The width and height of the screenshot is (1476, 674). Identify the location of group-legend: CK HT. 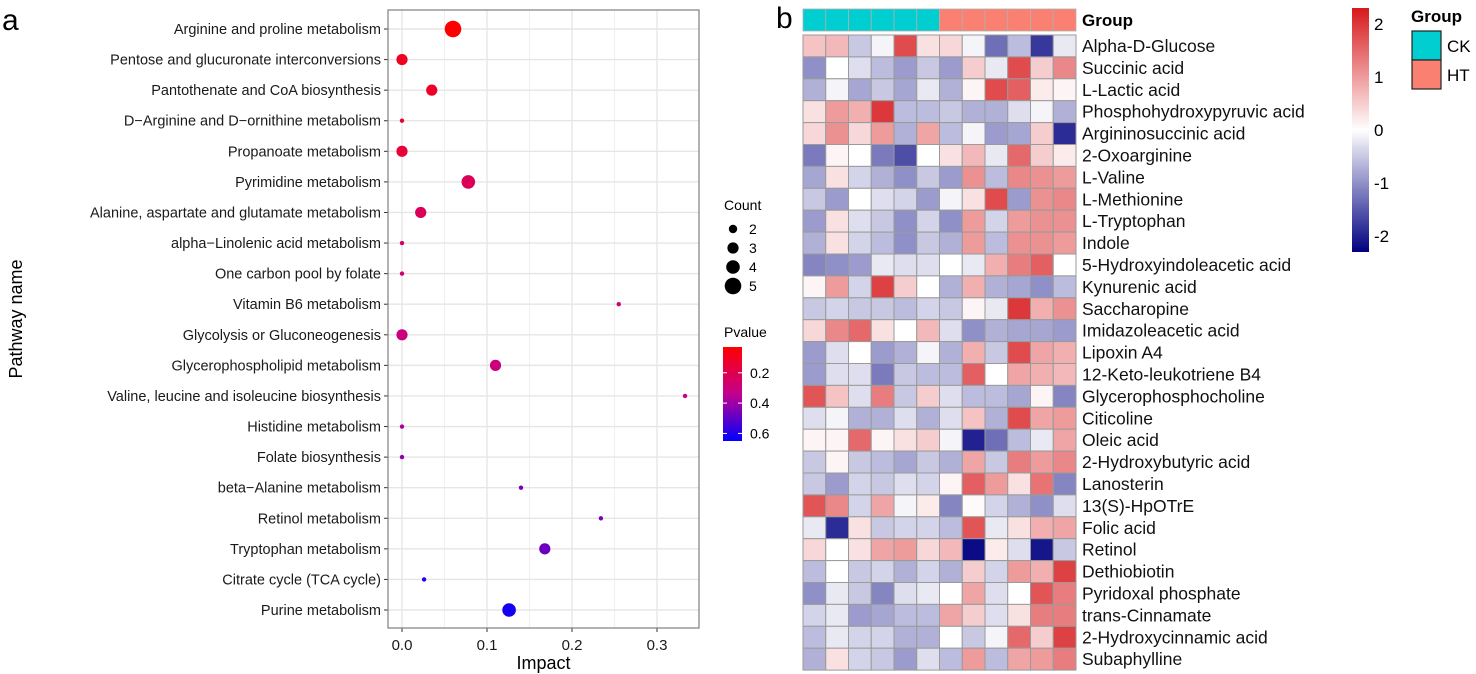
(1441, 60).